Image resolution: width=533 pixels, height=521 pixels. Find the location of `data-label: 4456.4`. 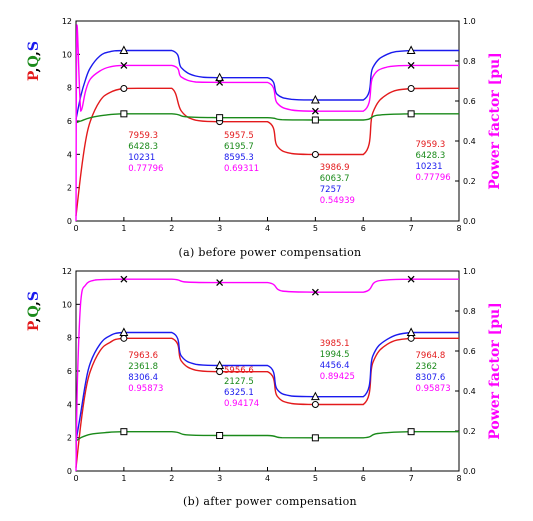

data-label: 4456.4 is located at coordinates (335, 366).